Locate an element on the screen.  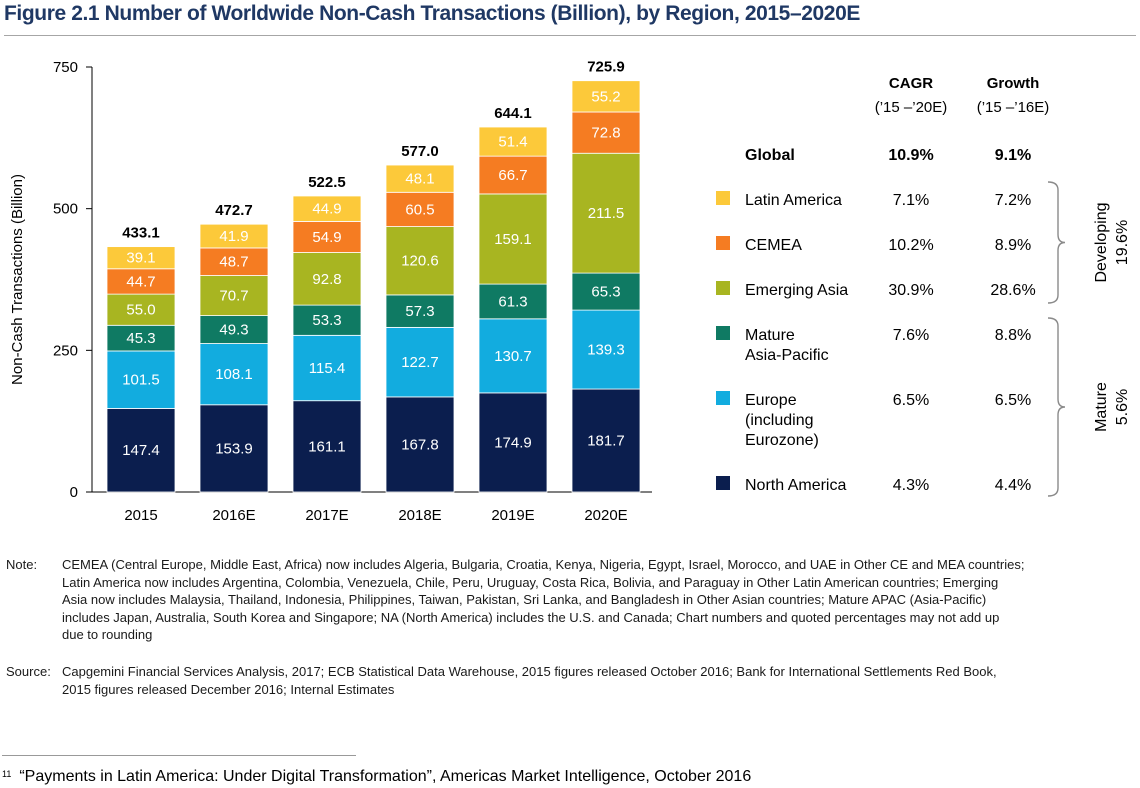
data-label: 55.2 is located at coordinates (605, 96).